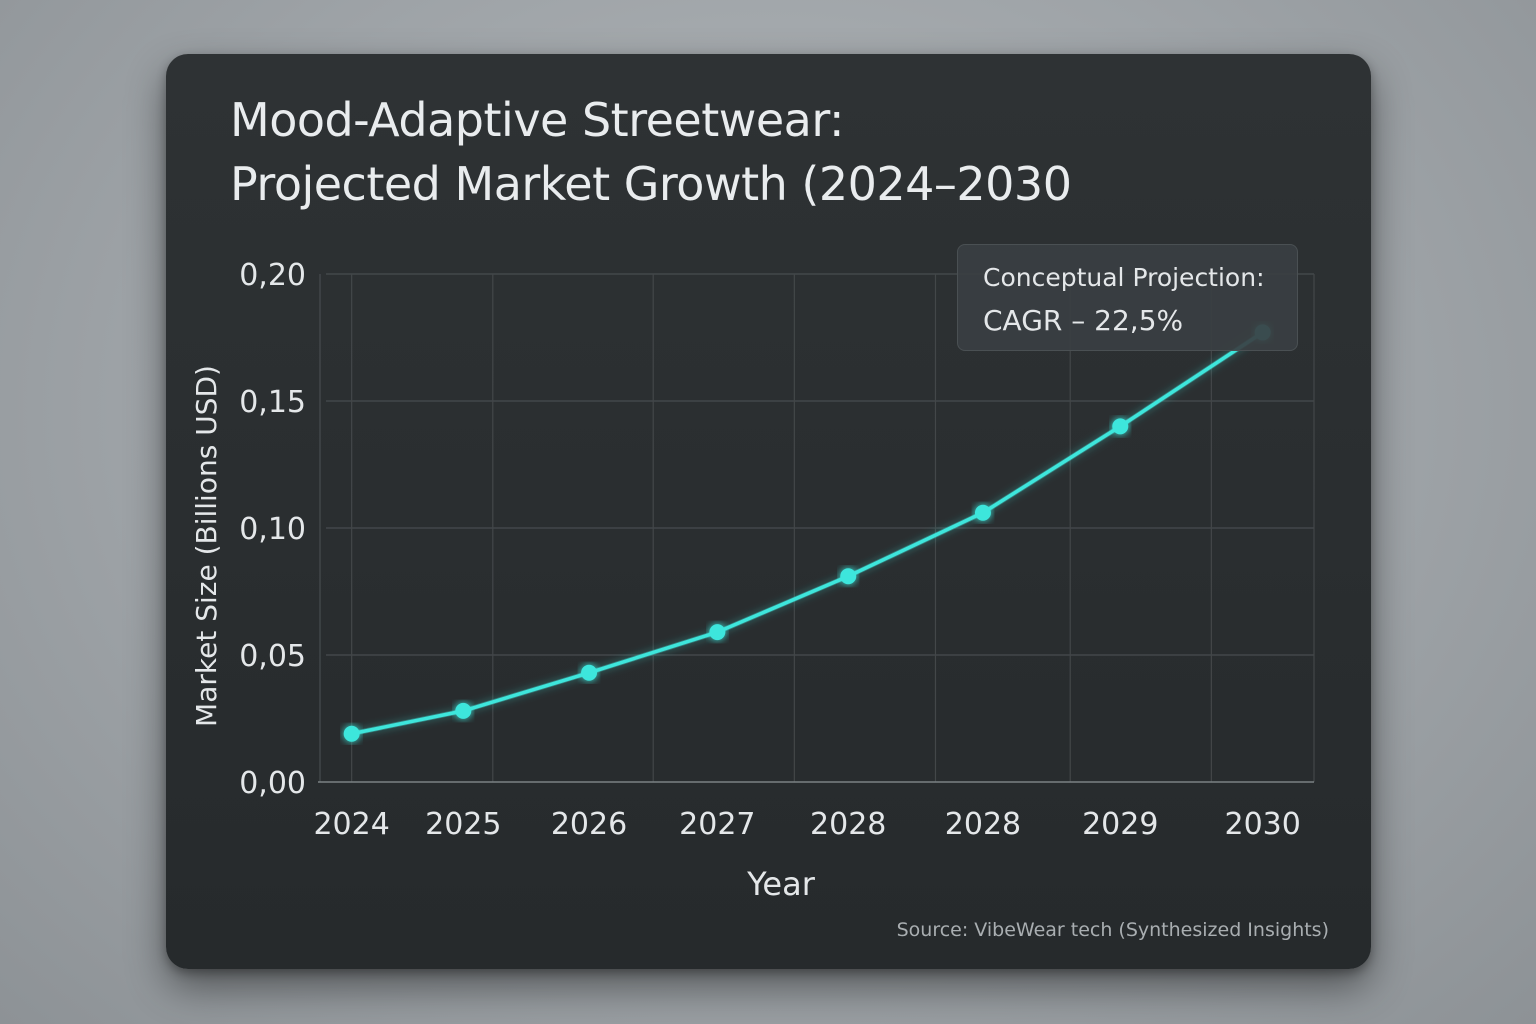 This screenshot has width=1536, height=1024. I want to click on y-tick-label: 0,10, so click(272, 529).